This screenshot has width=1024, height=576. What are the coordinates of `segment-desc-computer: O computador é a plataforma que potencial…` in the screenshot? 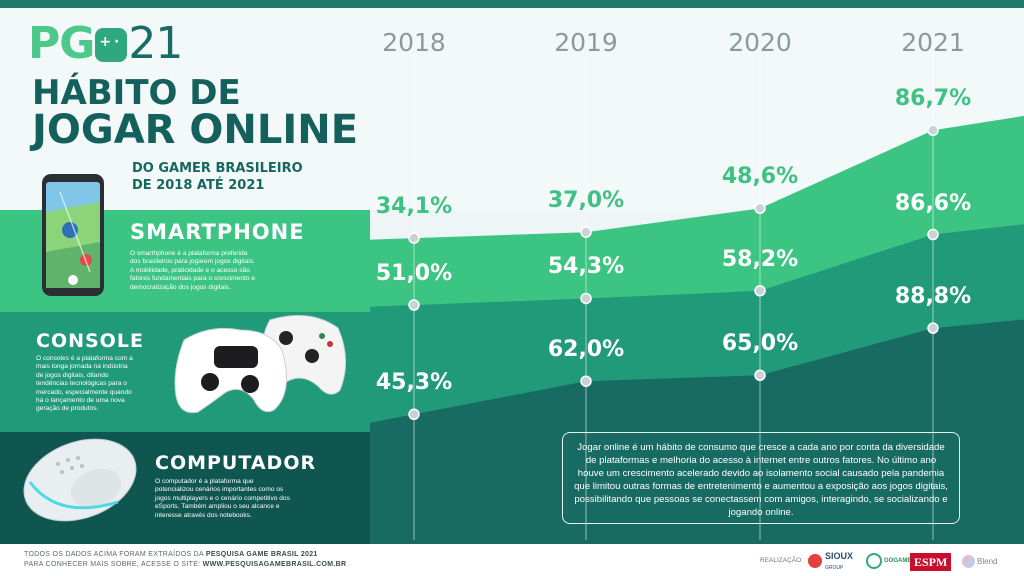 It's located at (222, 498).